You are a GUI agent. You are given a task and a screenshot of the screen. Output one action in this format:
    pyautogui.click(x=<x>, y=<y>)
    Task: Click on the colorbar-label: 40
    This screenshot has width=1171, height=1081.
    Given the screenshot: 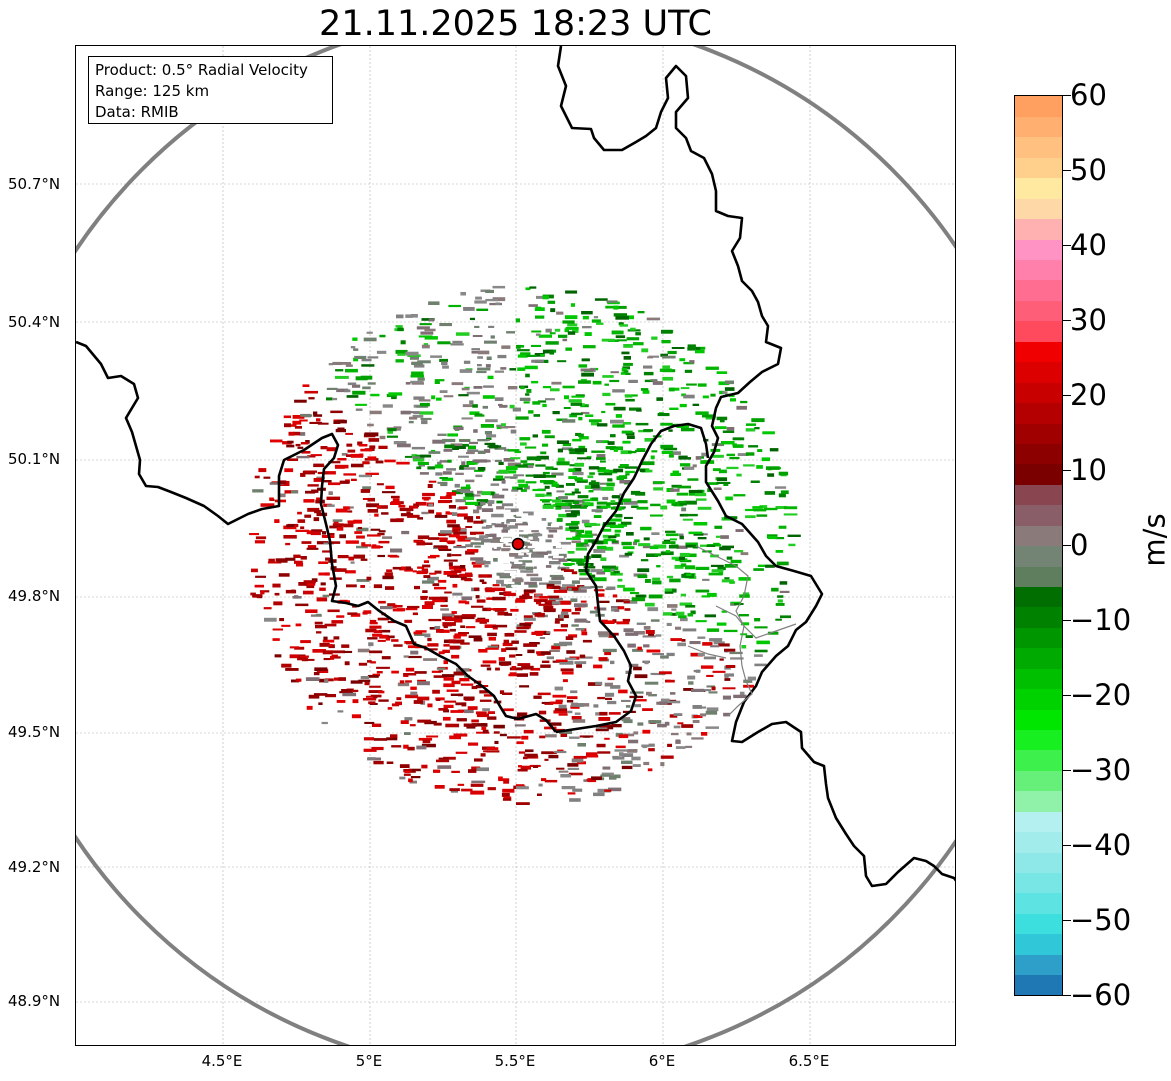 What is the action you would take?
    pyautogui.click(x=1088, y=245)
    